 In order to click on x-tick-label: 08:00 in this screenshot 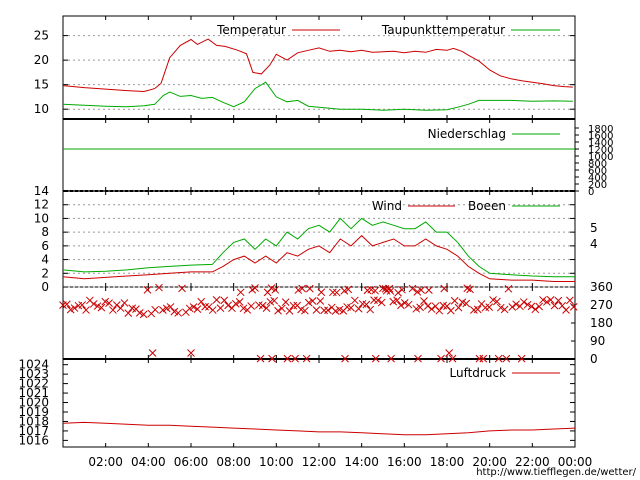, I will do `click(233, 462)`.